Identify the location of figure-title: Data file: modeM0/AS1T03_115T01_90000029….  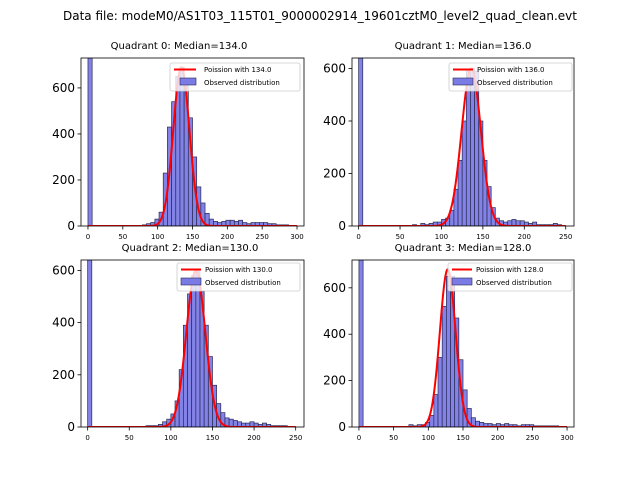
(320, 16).